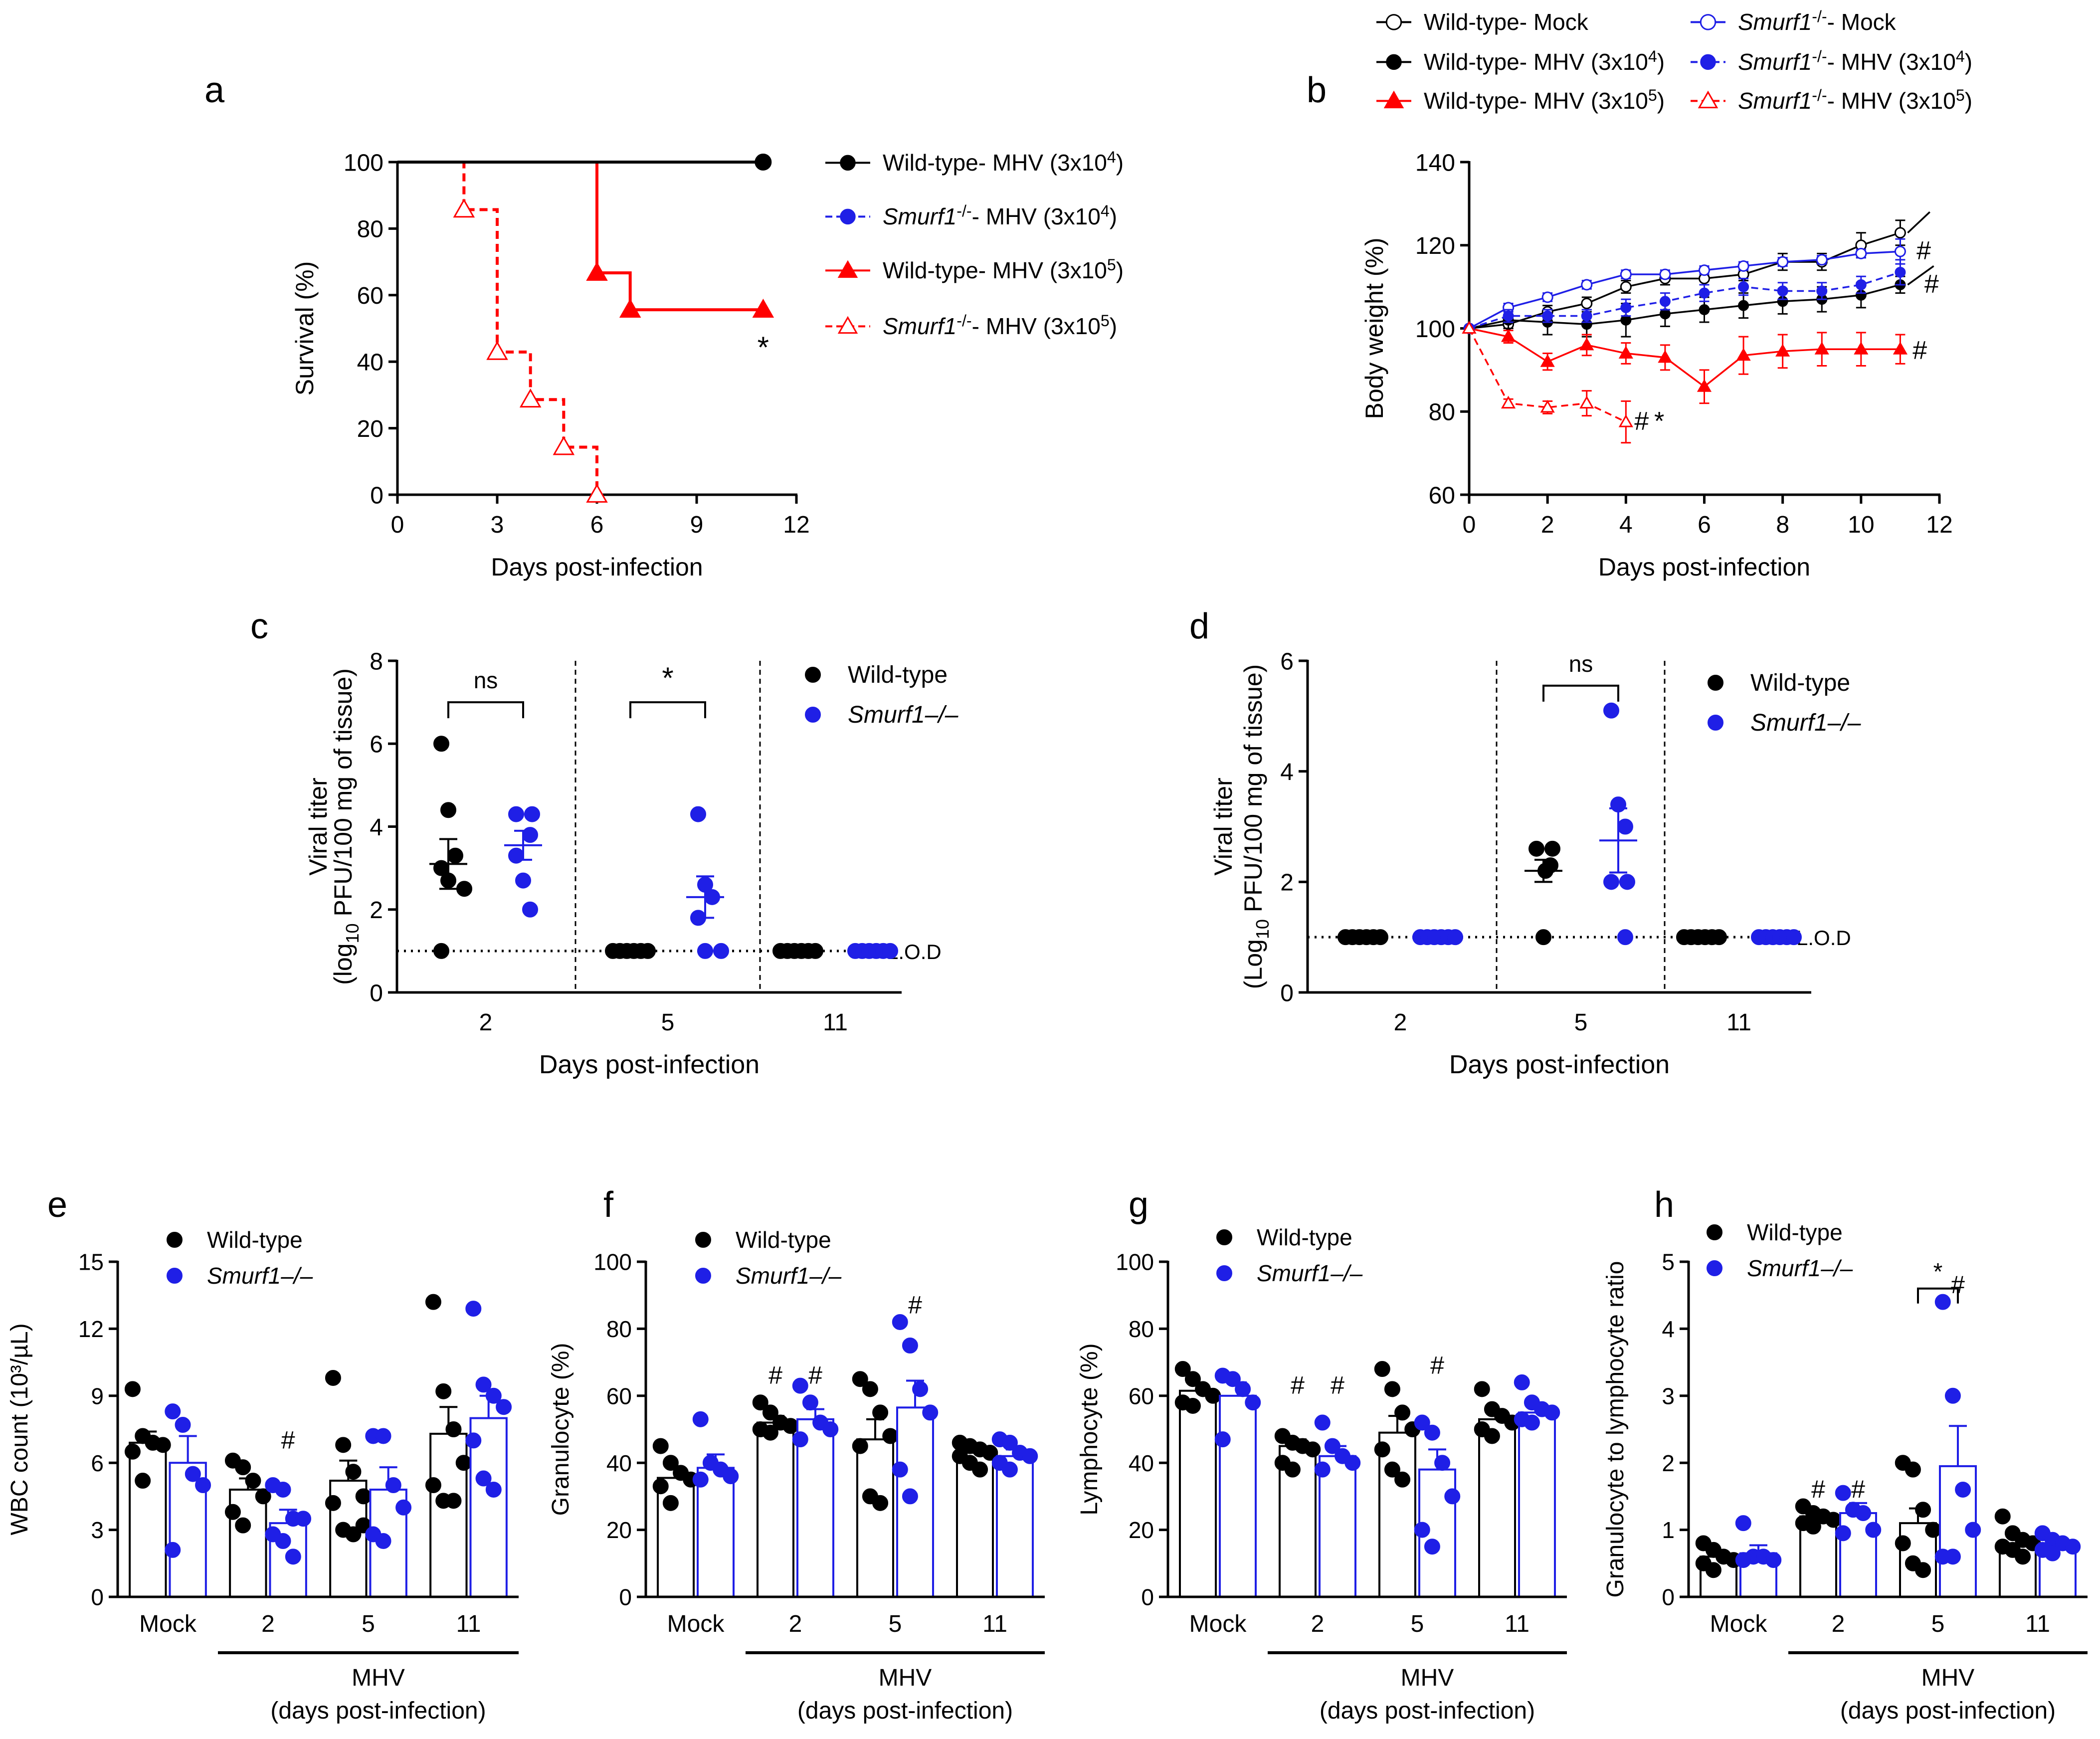 This screenshot has width=2100, height=1739. I want to click on x-tick-label: 8, so click(1782, 525).